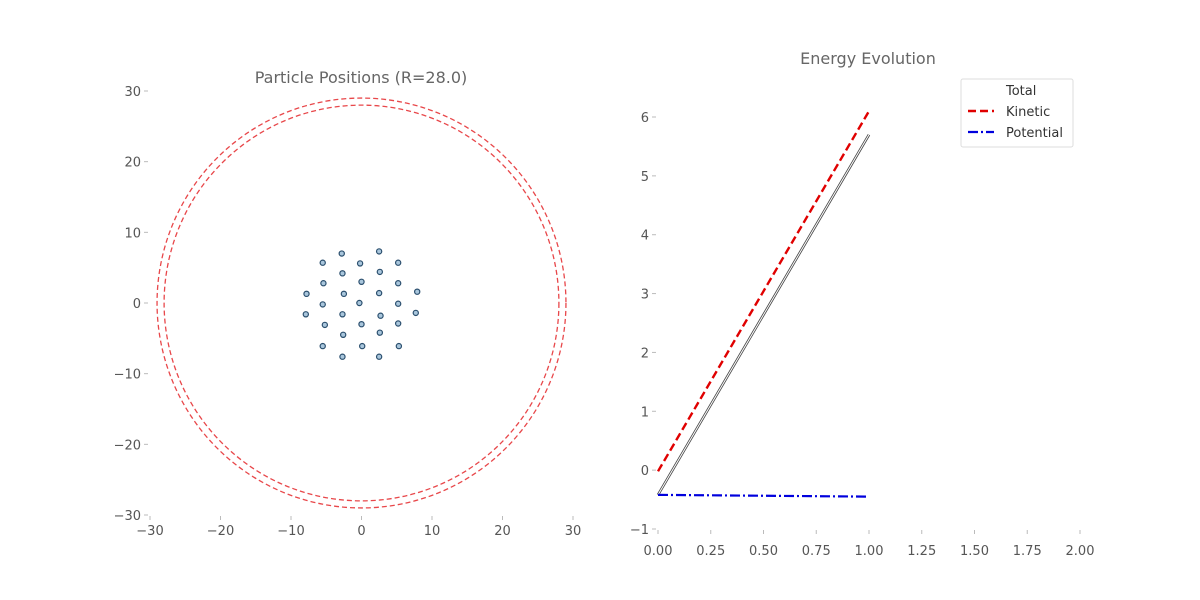  Describe the element at coordinates (132, 233) in the screenshot. I see `left-y-tick-label-4: 10` at that location.